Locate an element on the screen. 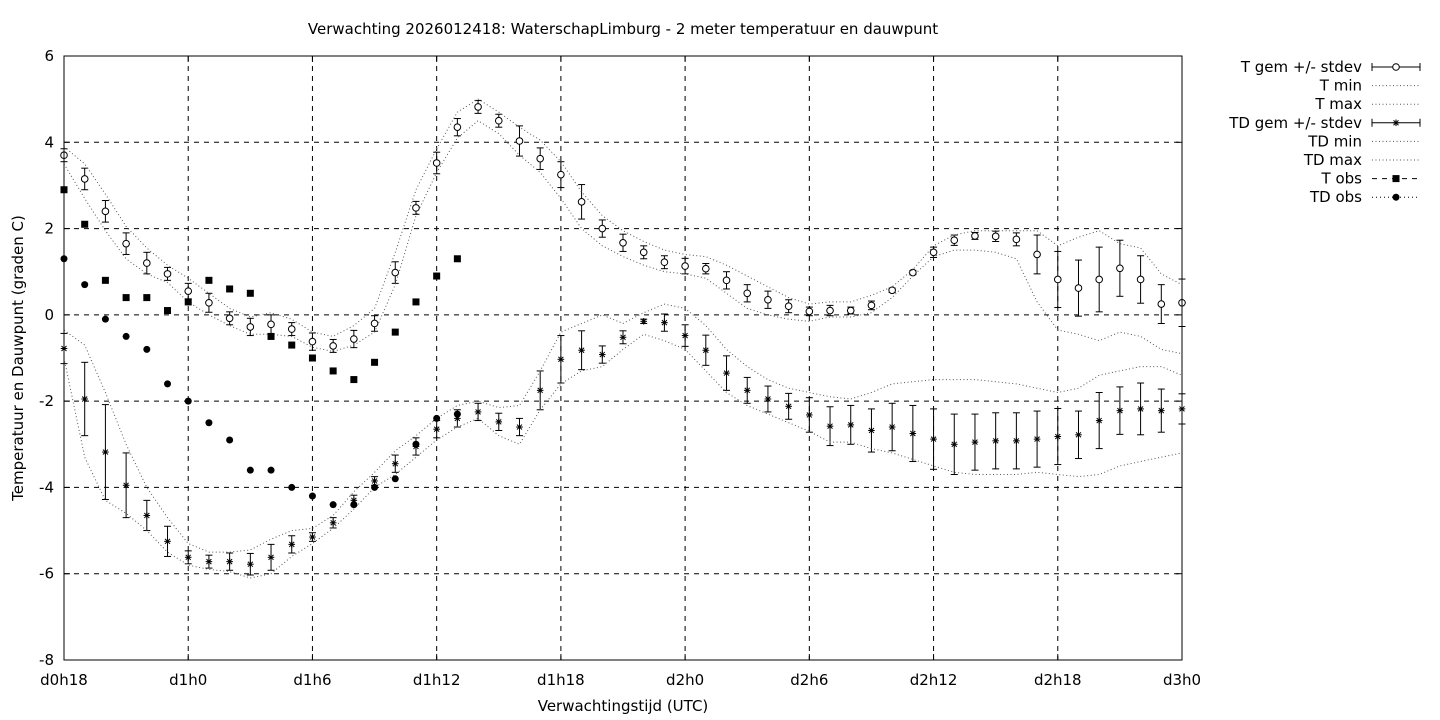 The image size is (1440, 720). legend-label: T gem +/- stdev is located at coordinates (1301, 67).